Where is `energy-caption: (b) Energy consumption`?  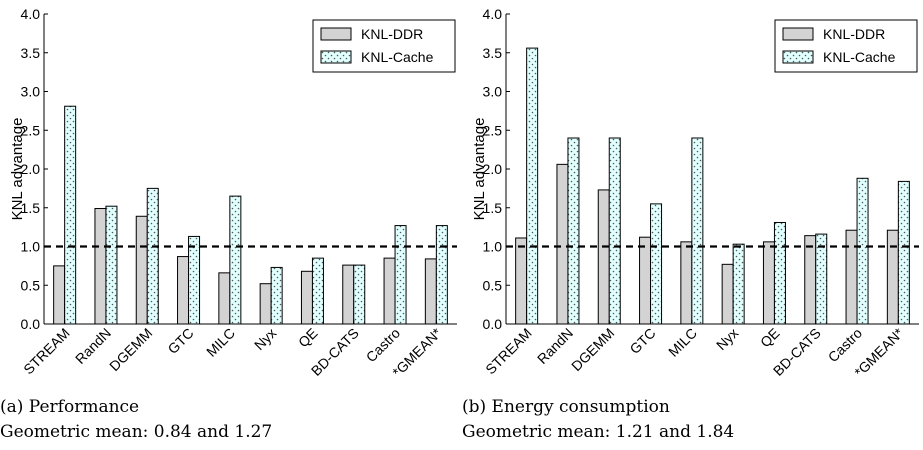 energy-caption: (b) Energy consumption is located at coordinates (566, 407).